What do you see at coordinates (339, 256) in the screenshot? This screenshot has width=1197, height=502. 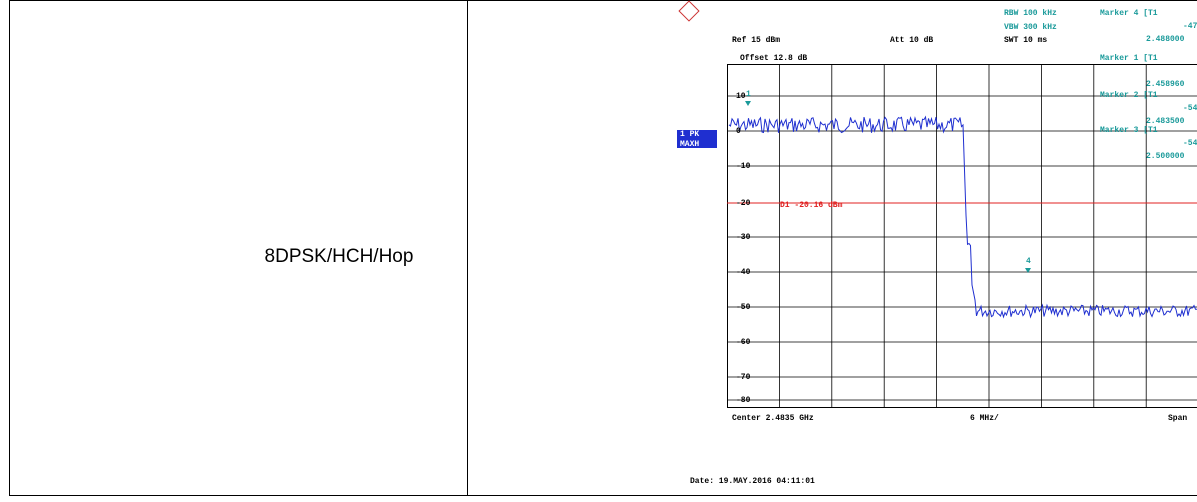 I see `cell-label: 8DPSK/HCH/Hop` at bounding box center [339, 256].